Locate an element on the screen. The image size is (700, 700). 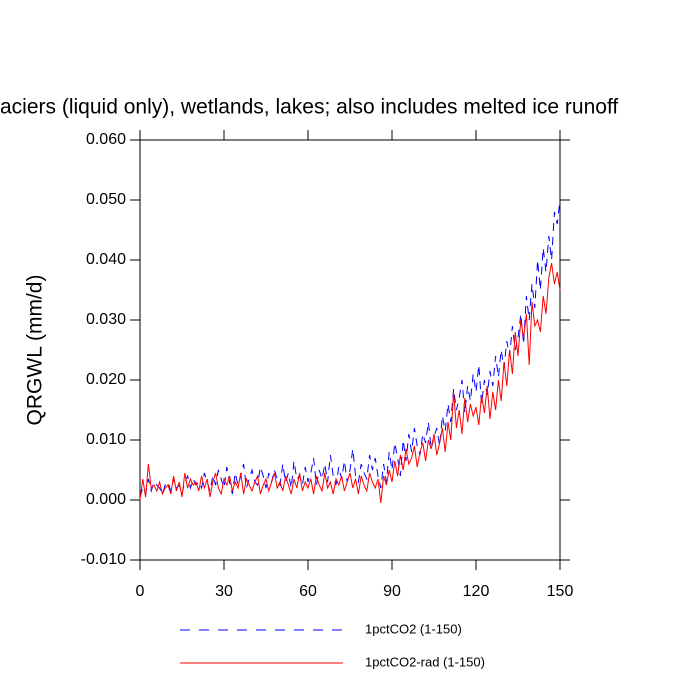
y-tick-label: 0.040 is located at coordinates (106, 259).